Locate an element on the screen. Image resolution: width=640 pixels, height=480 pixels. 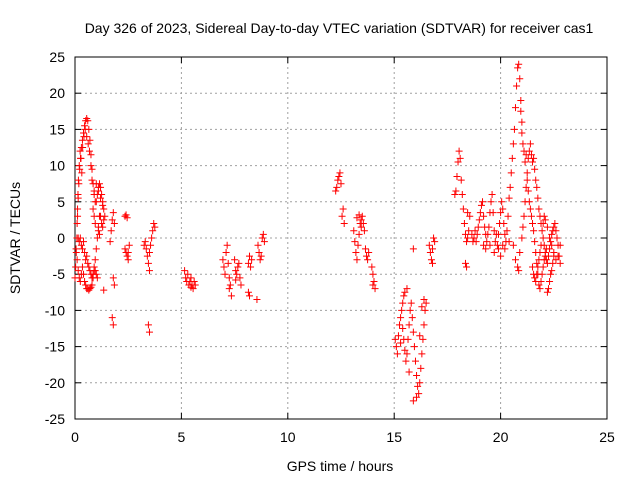
y-tick-label: -5 is located at coordinates (59, 274).